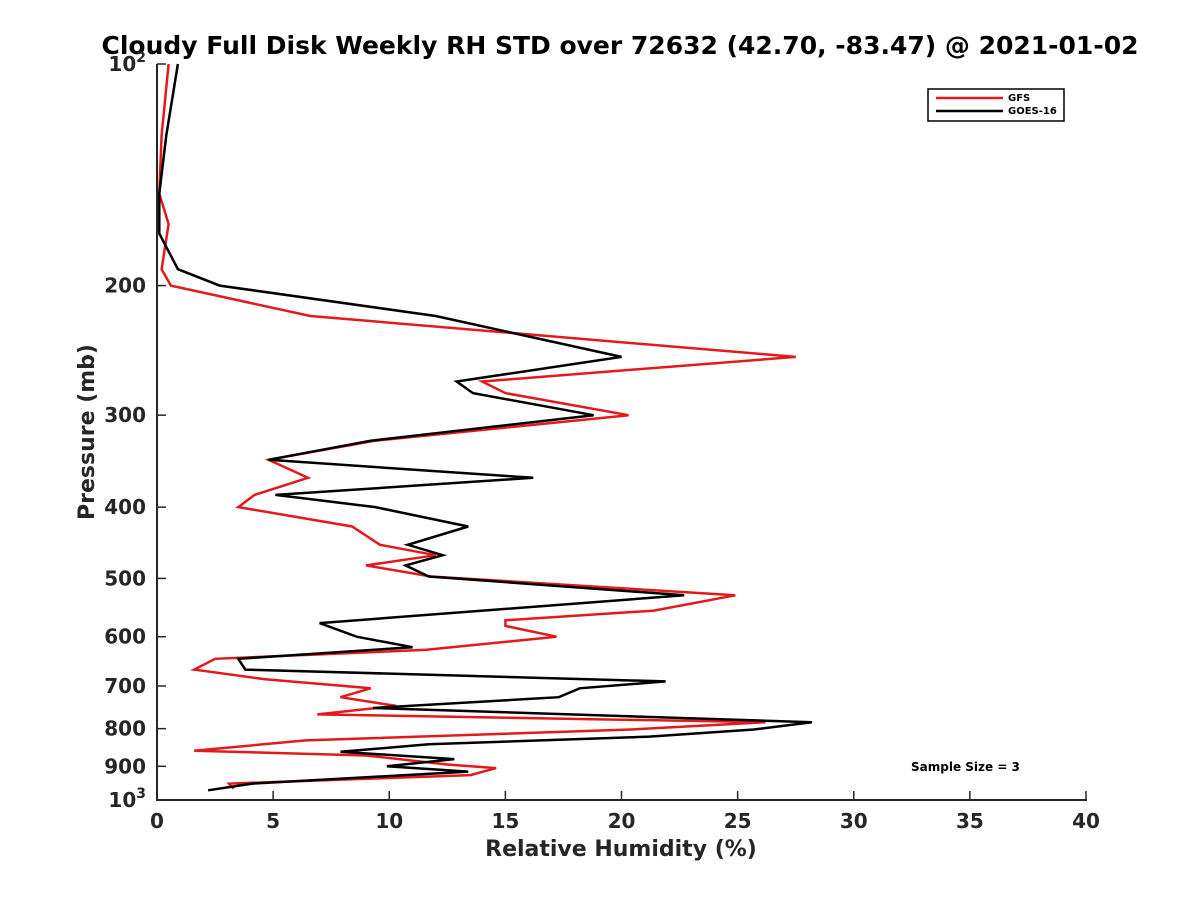 This screenshot has width=1200, height=900. I want to click on legend-label-goes16: GOES-16, so click(1032, 111).